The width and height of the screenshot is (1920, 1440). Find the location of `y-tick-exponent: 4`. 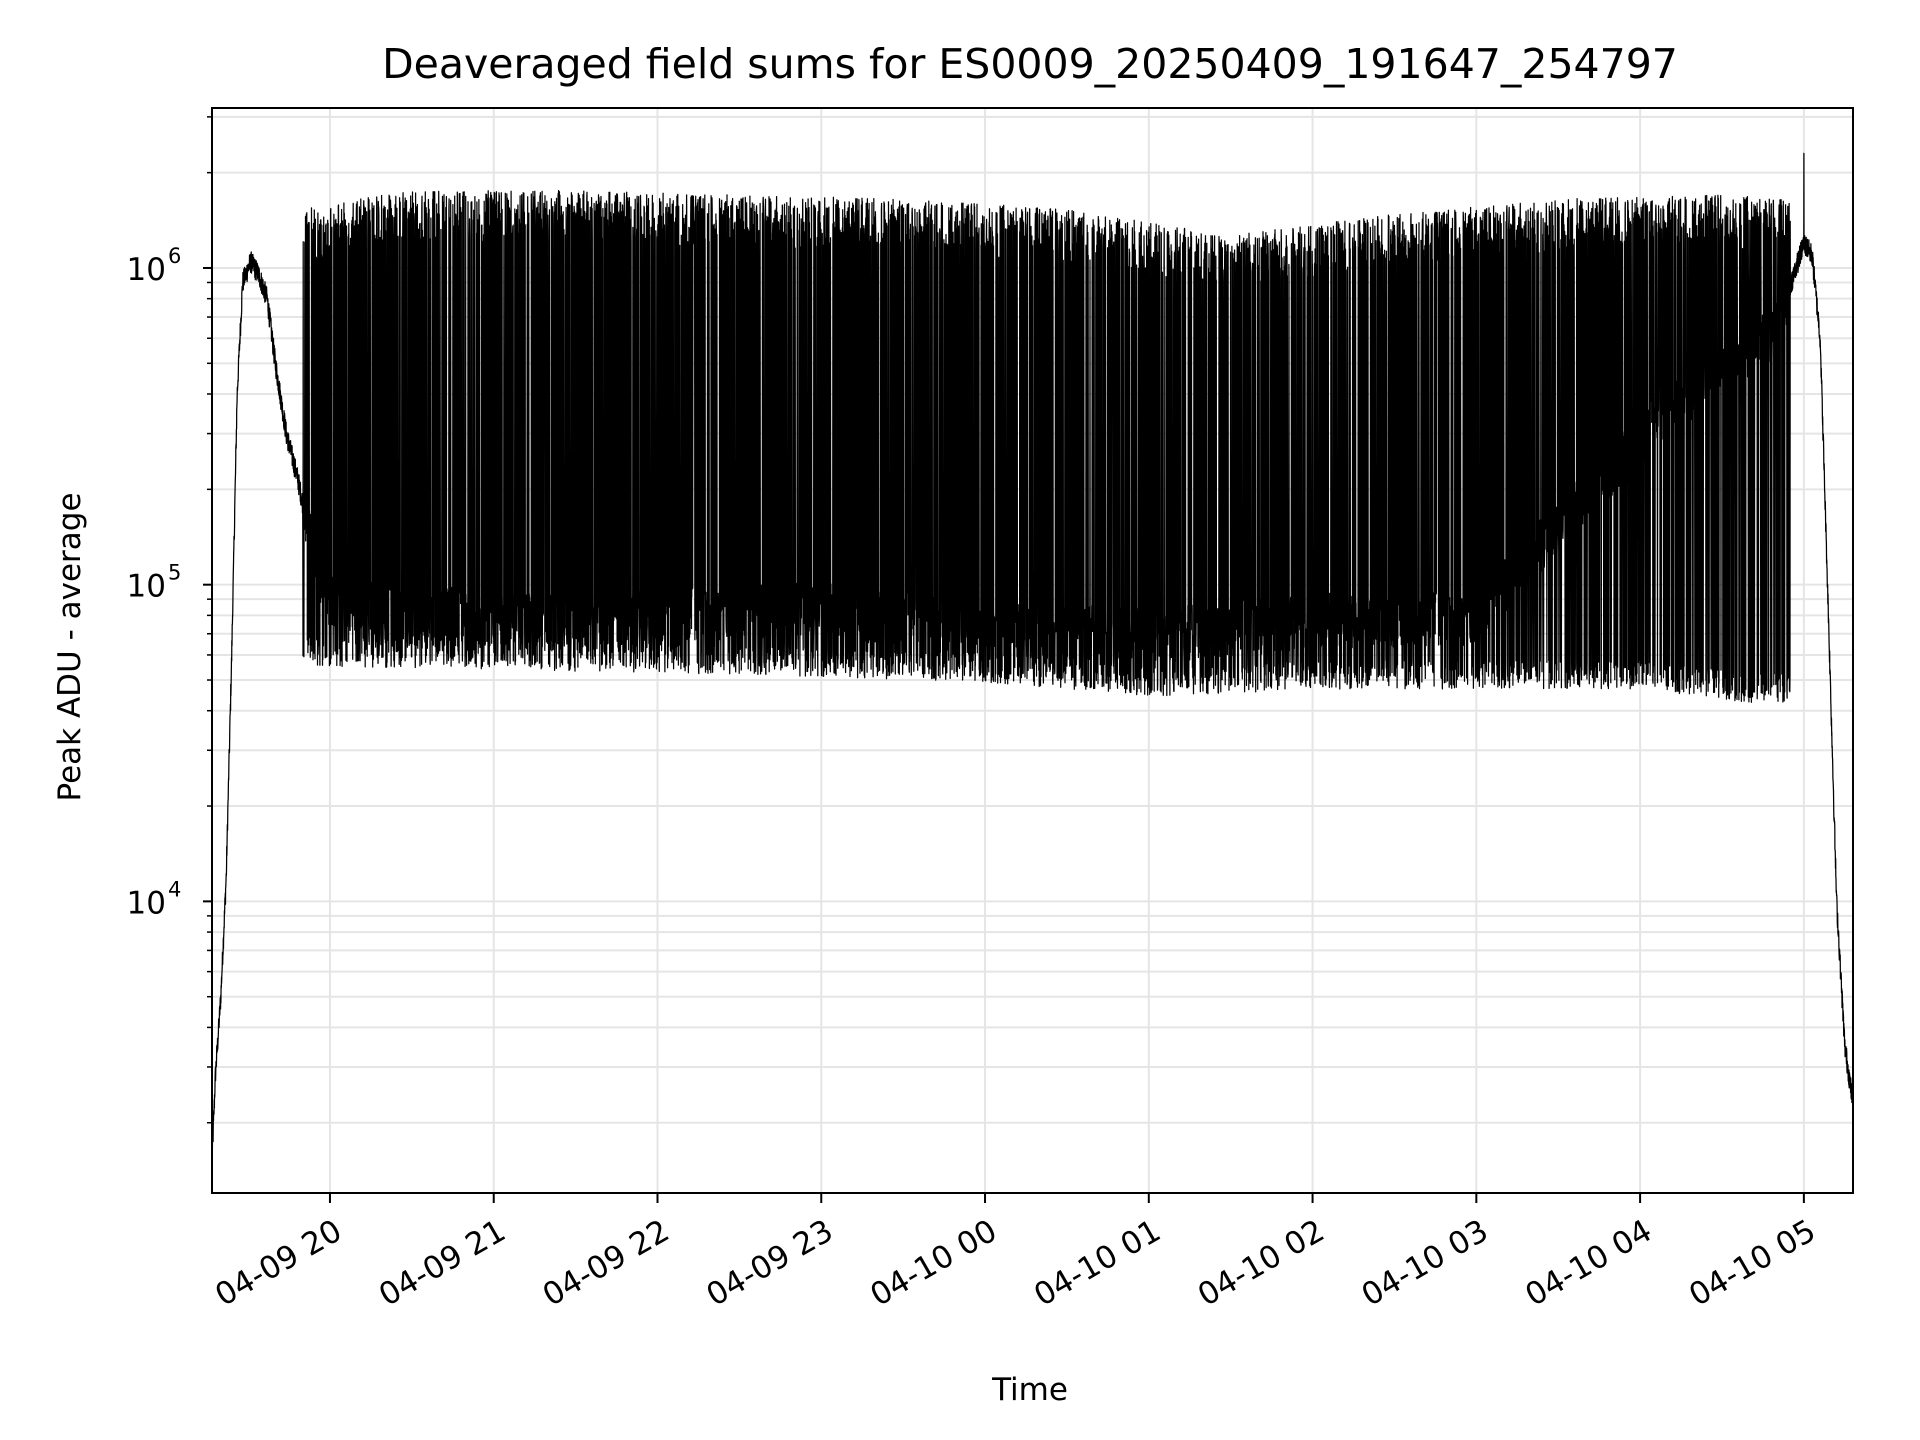

y-tick-exponent: 4 is located at coordinates (174, 889).